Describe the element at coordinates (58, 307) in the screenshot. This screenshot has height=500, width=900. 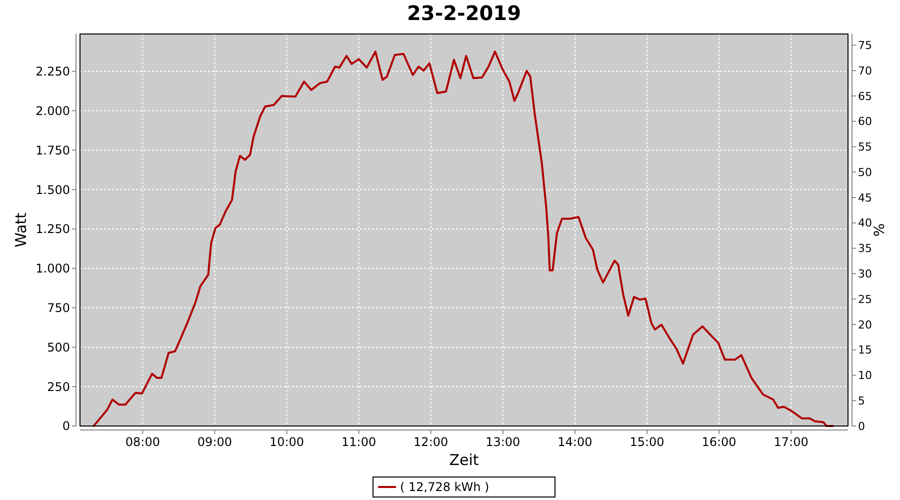
I see `y-tick-label: 750` at that location.